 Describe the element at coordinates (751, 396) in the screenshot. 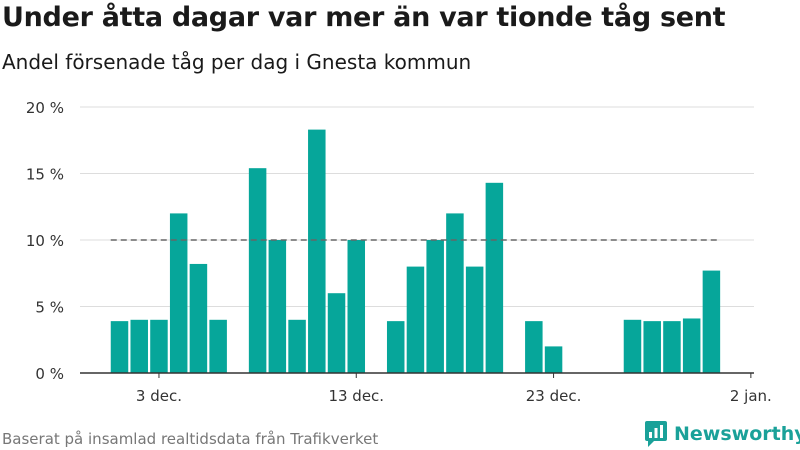

I see `x-tick-label: 2 jan.` at that location.